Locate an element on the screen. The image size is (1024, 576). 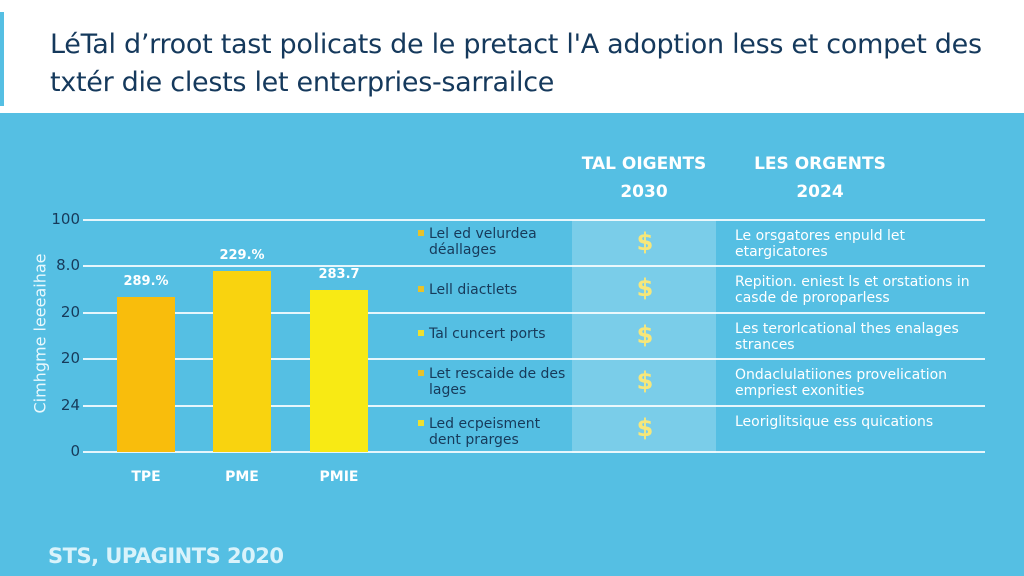
bar-pmie is located at coordinates (339, 370).